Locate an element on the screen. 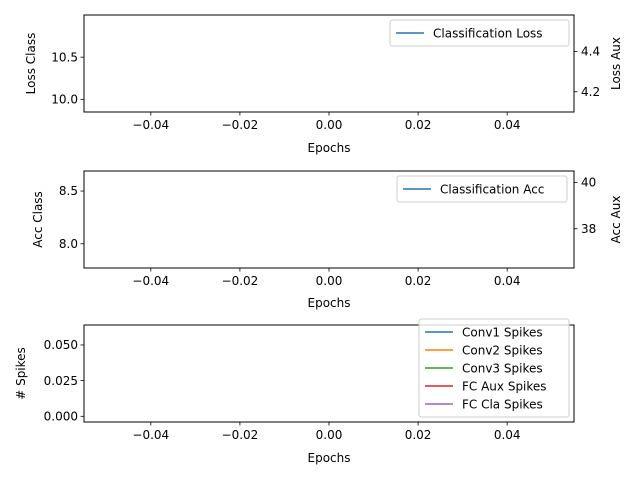 The height and width of the screenshot is (480, 640). y-tick-label: 0.050 is located at coordinates (61, 345).